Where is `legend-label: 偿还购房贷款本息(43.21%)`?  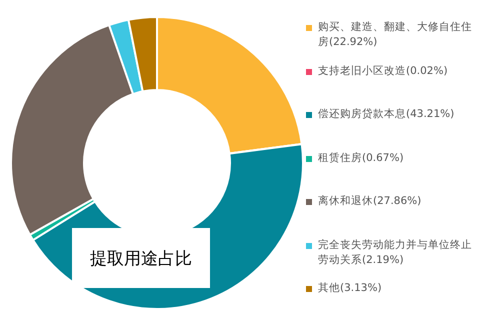 legend-label: 偿还购房贷款本息(43.21%) is located at coordinates (386, 114).